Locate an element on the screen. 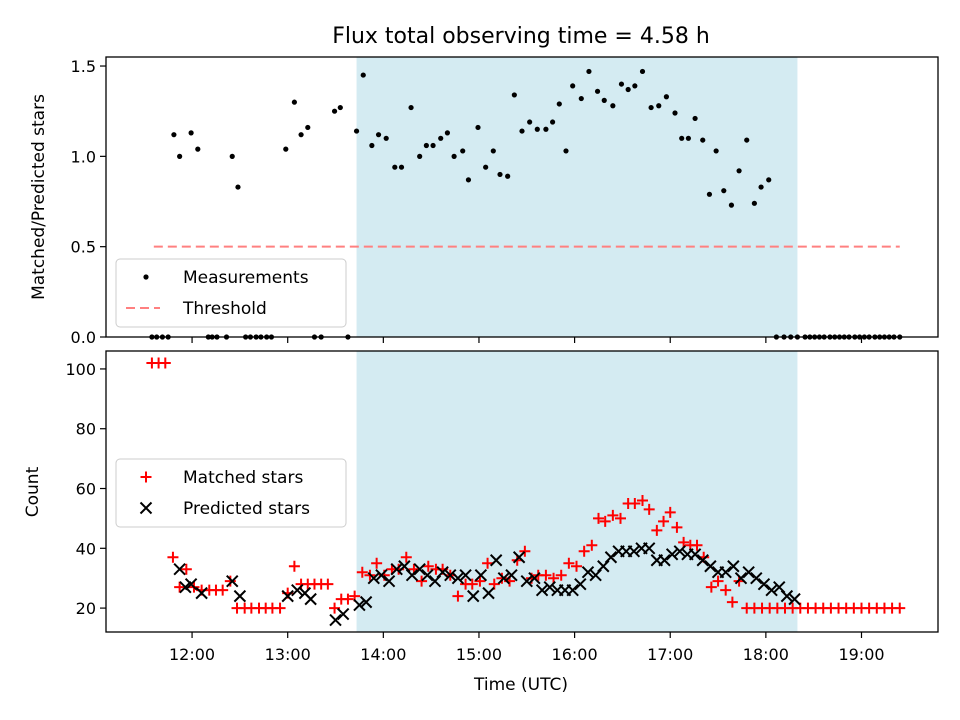 The image size is (960, 720). x-tick-label: 16:00 is located at coordinates (575, 654).